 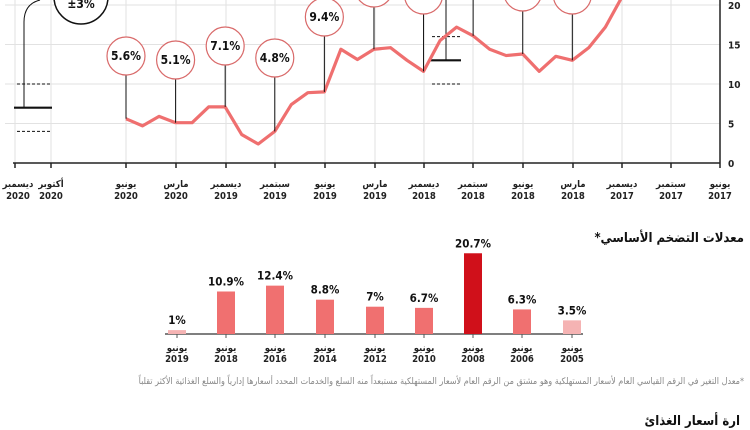 I want to click on bar-value-label: 20.7%, so click(x=473, y=243).